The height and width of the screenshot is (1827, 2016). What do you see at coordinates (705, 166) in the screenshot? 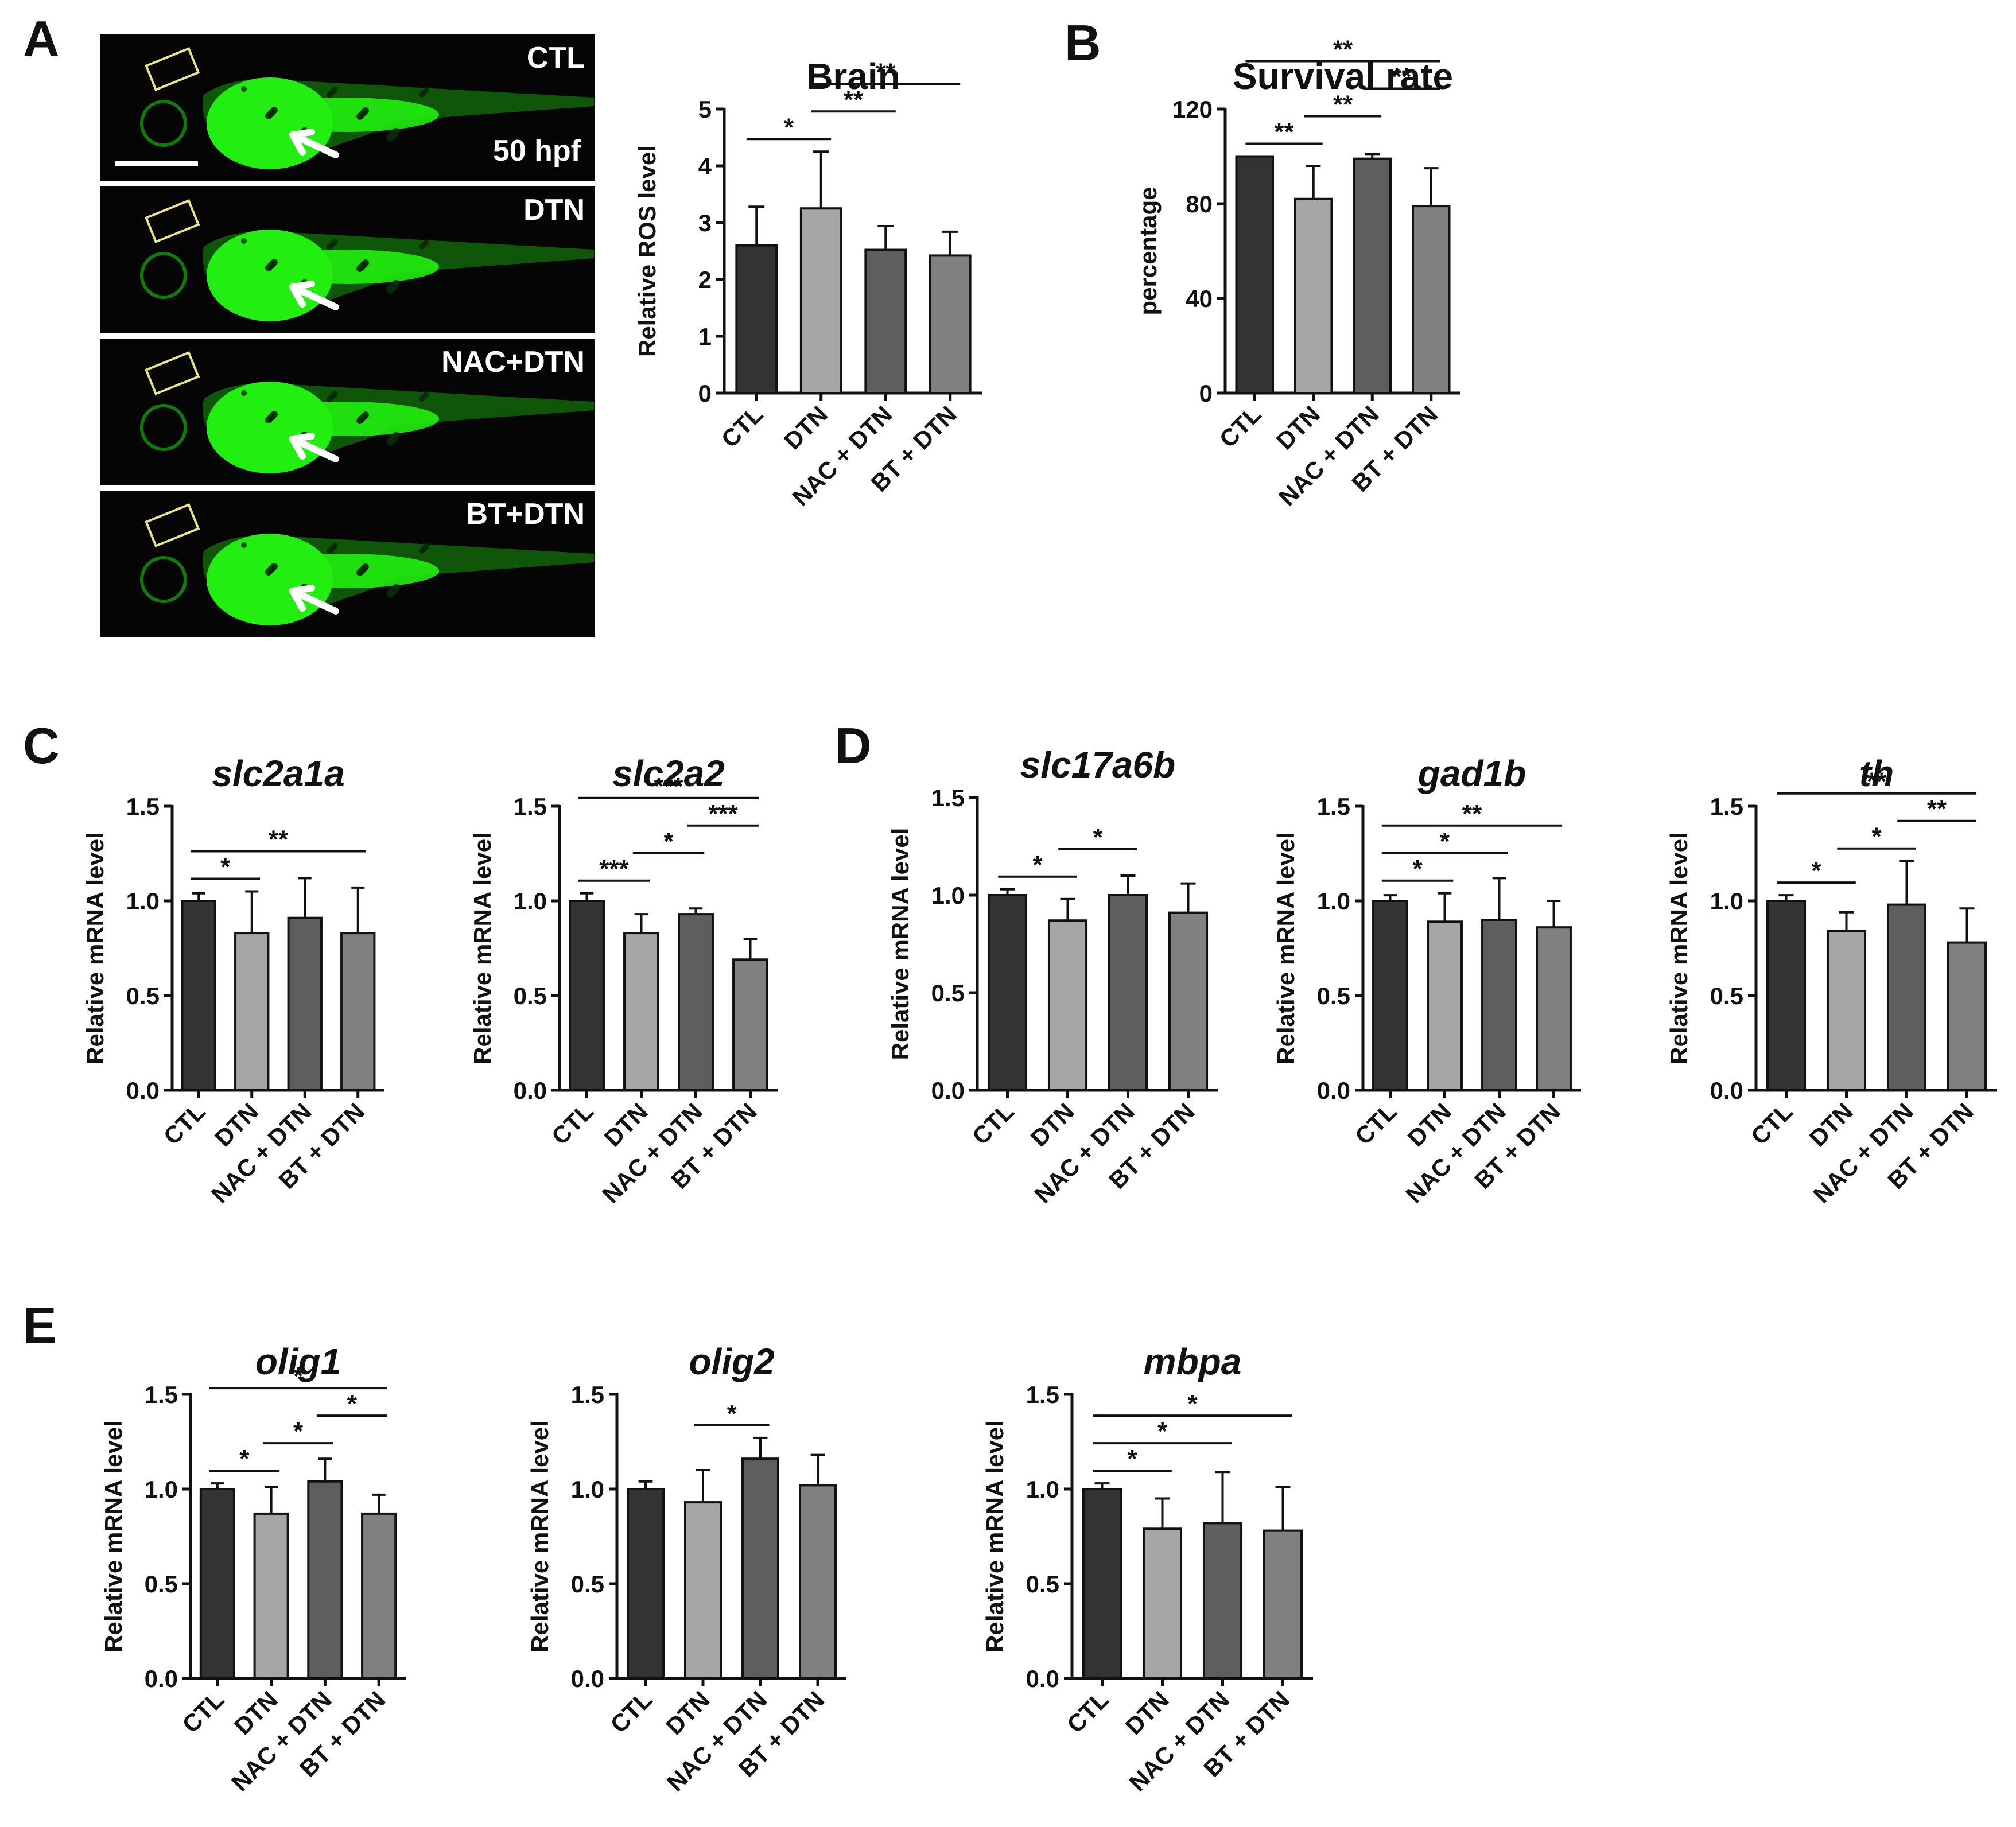
I see `y-tick-label: 4` at bounding box center [705, 166].